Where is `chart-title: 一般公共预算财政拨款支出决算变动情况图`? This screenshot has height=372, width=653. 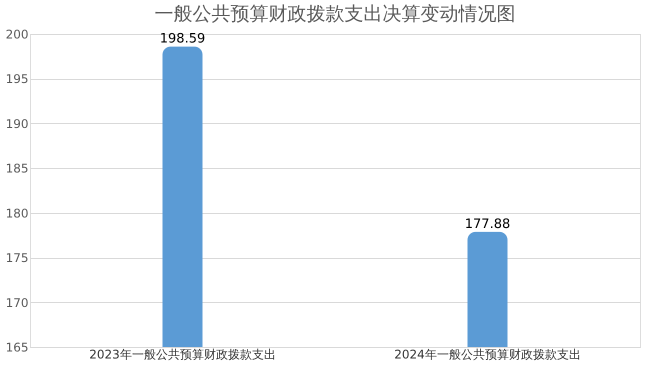
chart-title: 一般公共预算财政拨款支出决算变动情况图 is located at coordinates (335, 14).